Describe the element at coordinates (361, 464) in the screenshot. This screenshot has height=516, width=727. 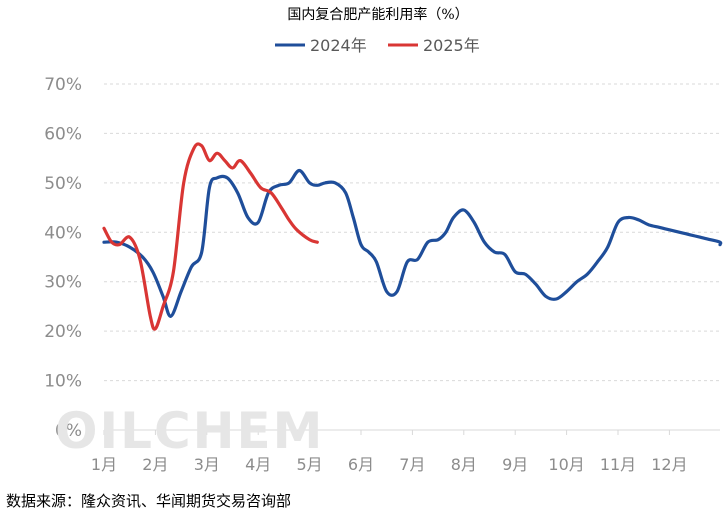
I see `x-tick-label: 6月` at that location.